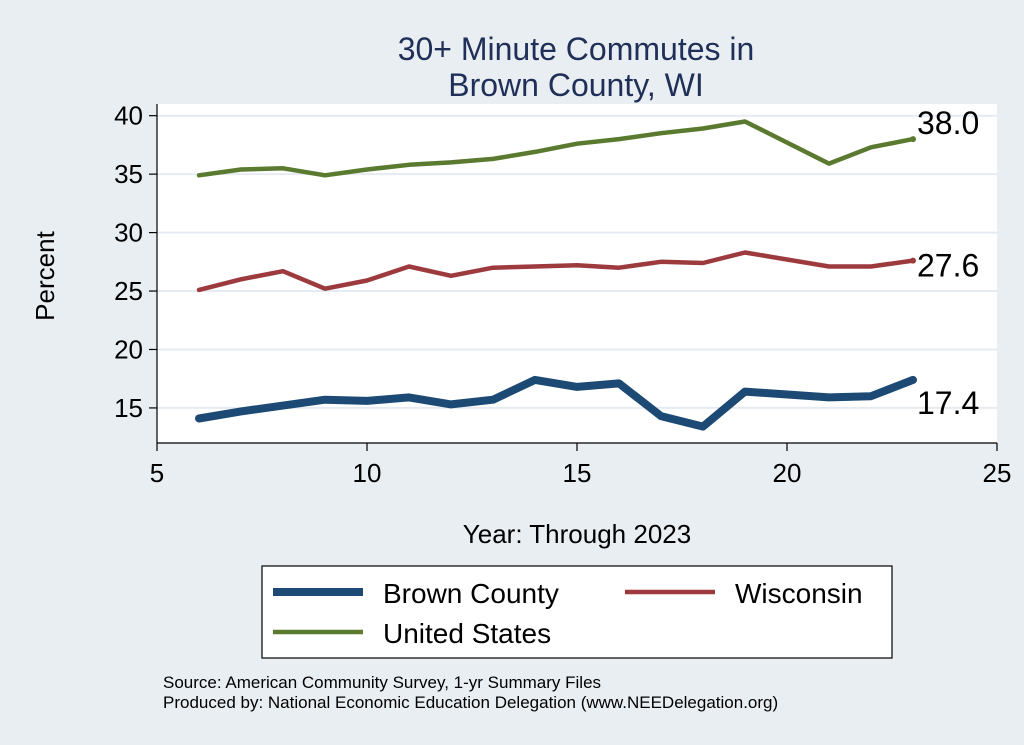 This screenshot has width=1024, height=745. What do you see at coordinates (556, 271) in the screenshot?
I see `series-line-wisconsin` at bounding box center [556, 271].